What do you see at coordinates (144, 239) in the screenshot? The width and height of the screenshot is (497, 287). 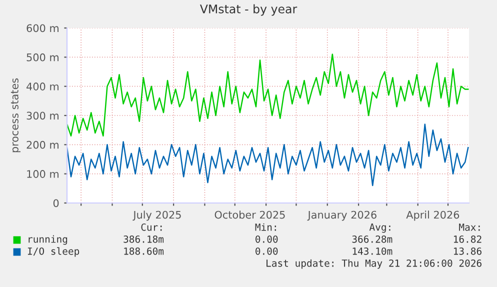 I see `text: 386.18m` at bounding box center [144, 239].